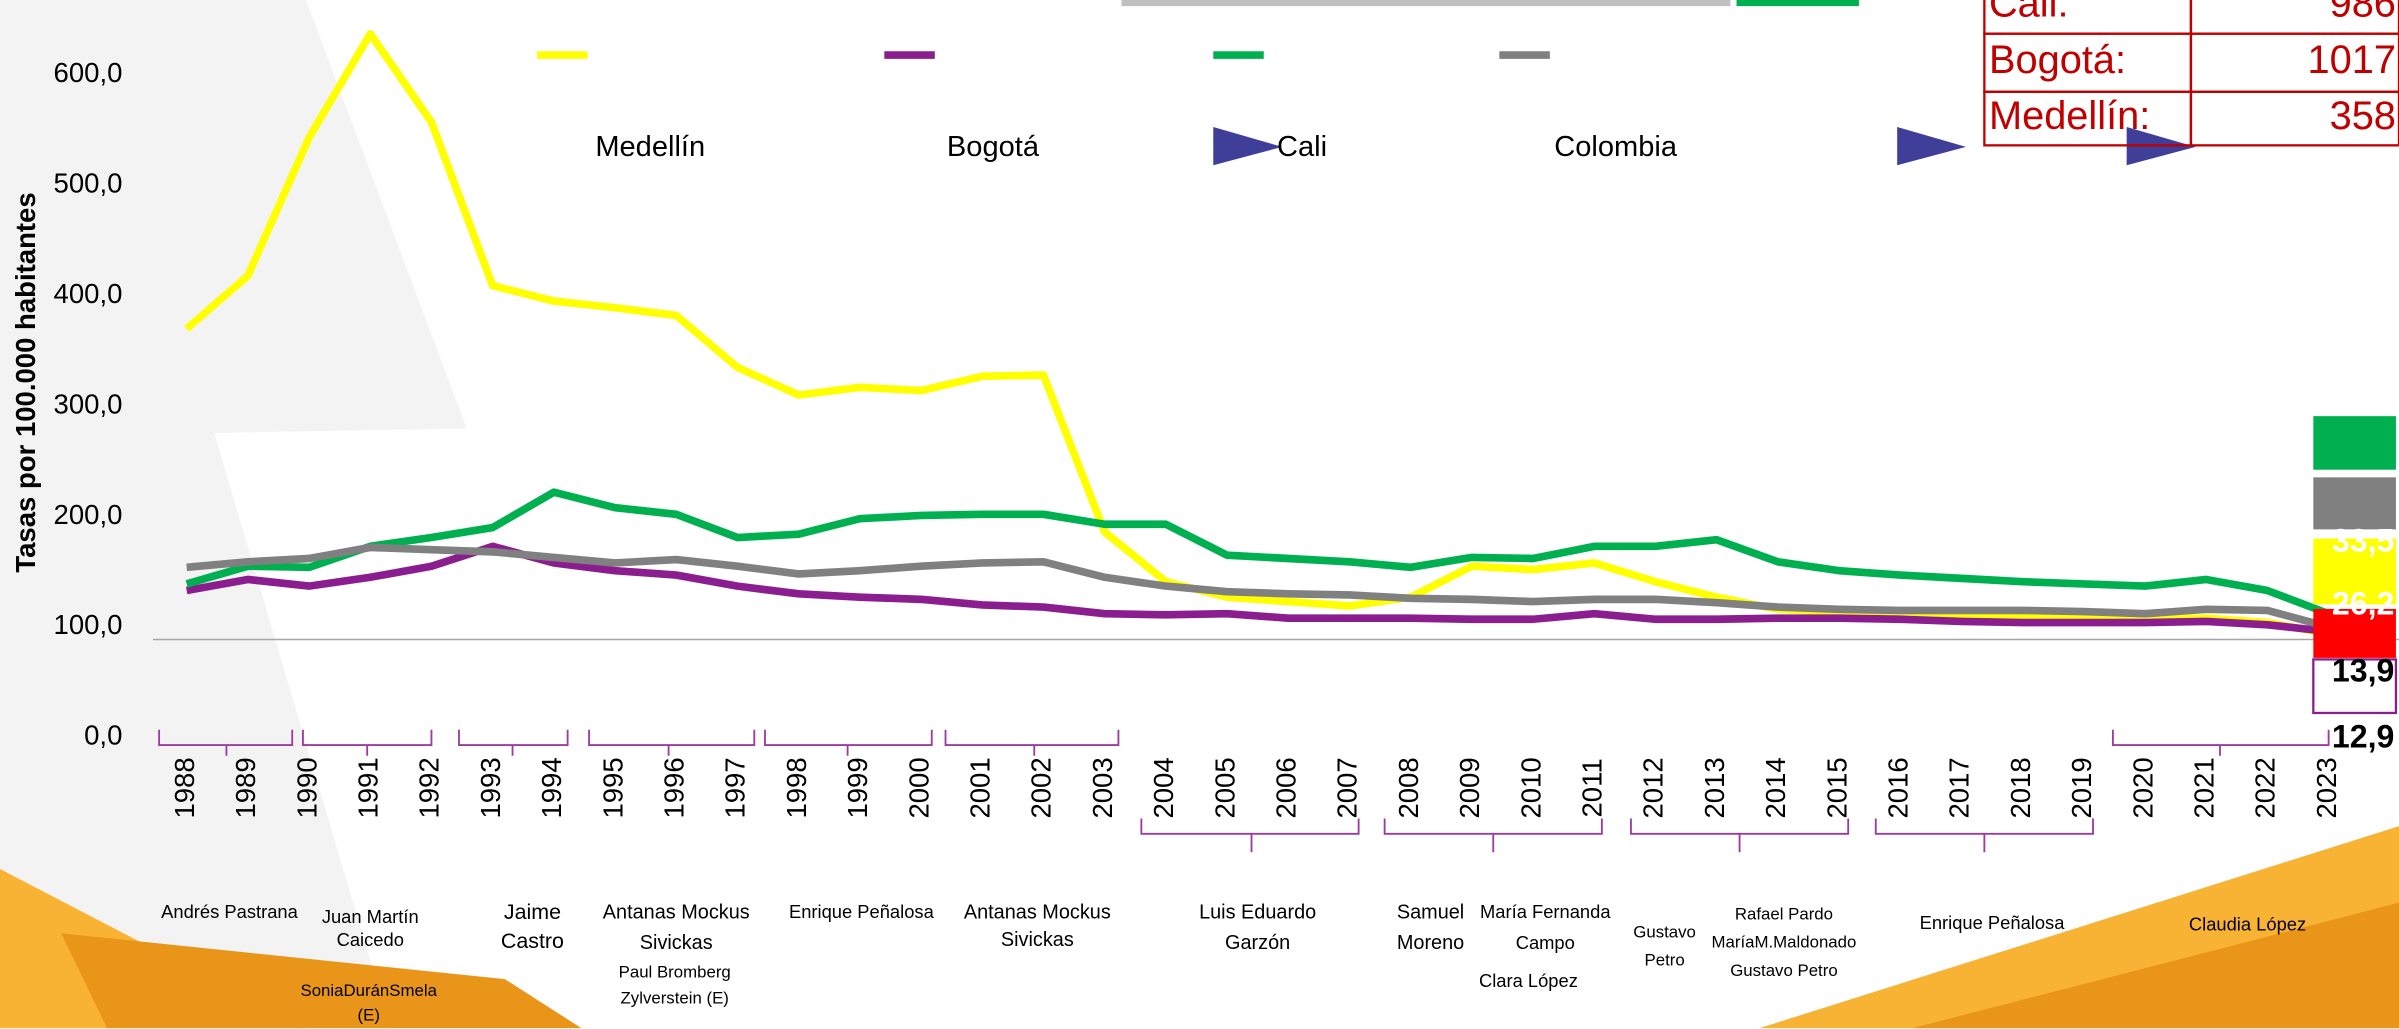 The width and height of the screenshot is (2399, 1029). Describe the element at coordinates (1347, 787) in the screenshot. I see `x-tick-label: 2007` at that location.